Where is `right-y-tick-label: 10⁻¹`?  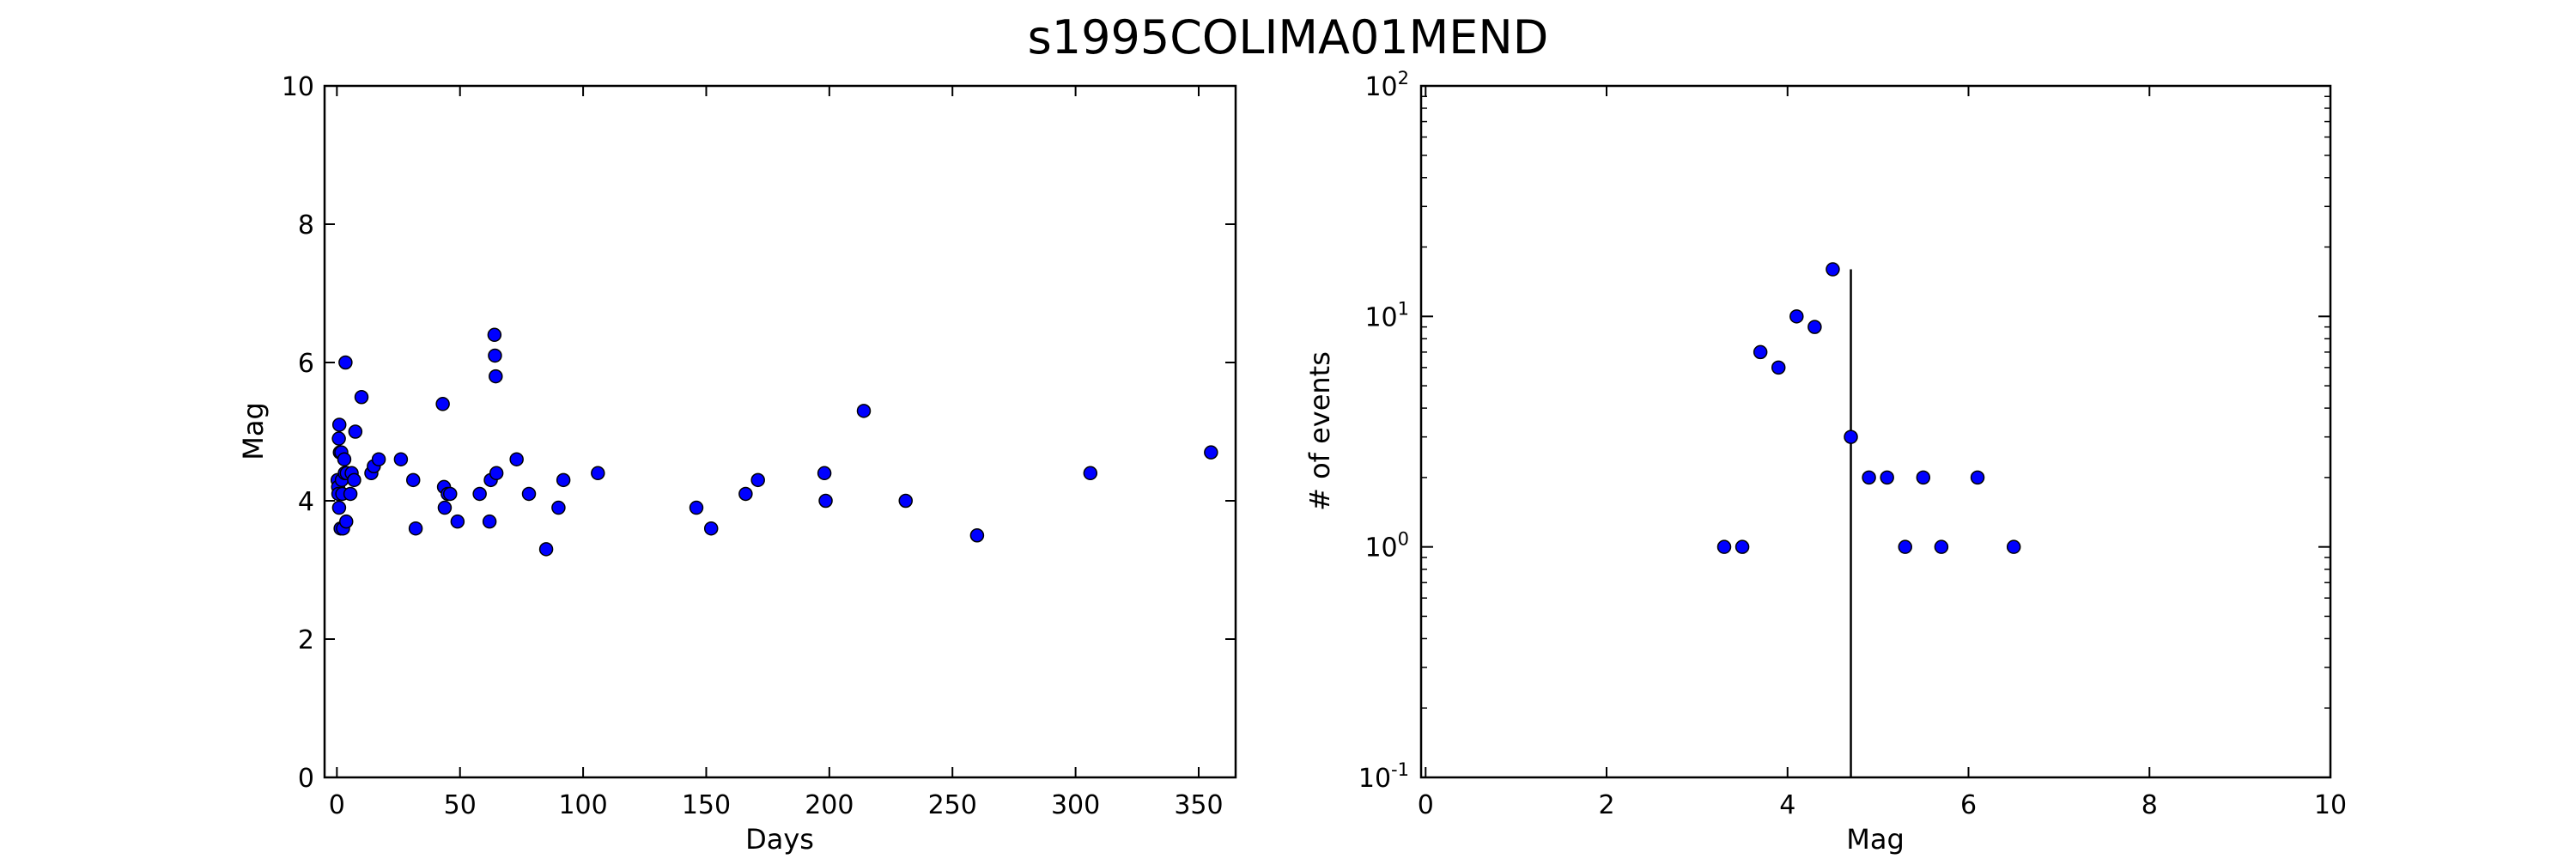
right-y-tick-label: 10⁻¹ is located at coordinates (1383, 776).